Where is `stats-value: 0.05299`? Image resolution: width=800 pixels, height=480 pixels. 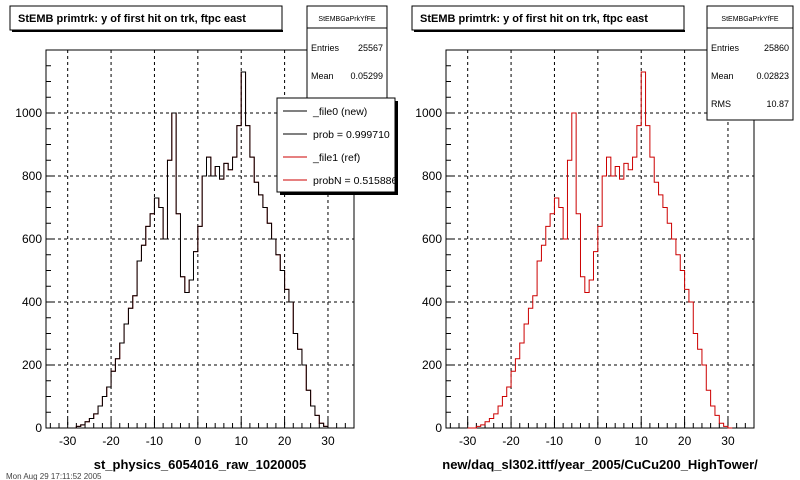 stats-value: 0.05299 is located at coordinates (366, 76).